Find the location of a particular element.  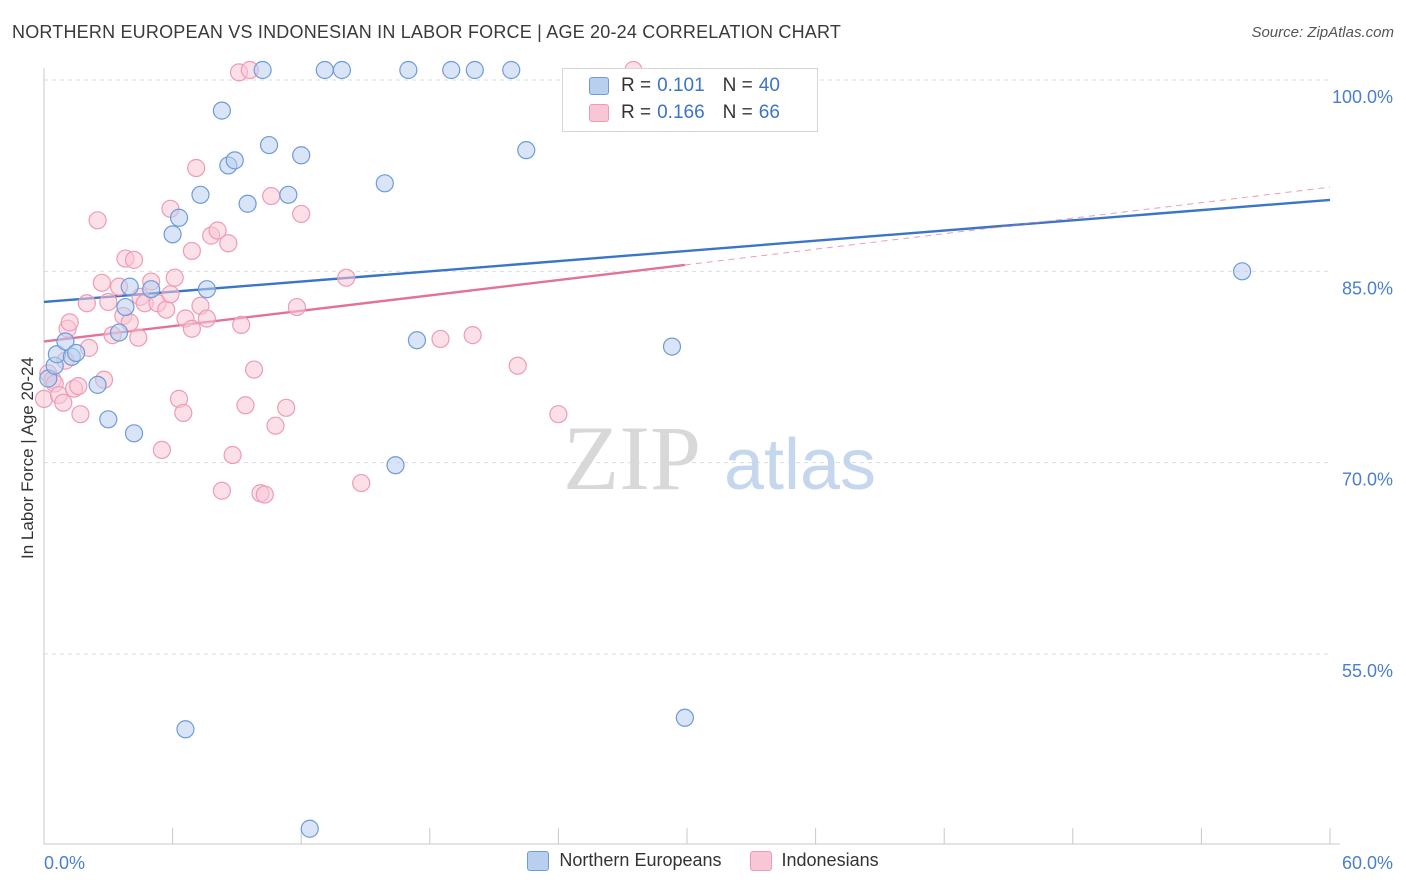

legend-item-indonesians: Indonesians is located at coordinates (814, 860).